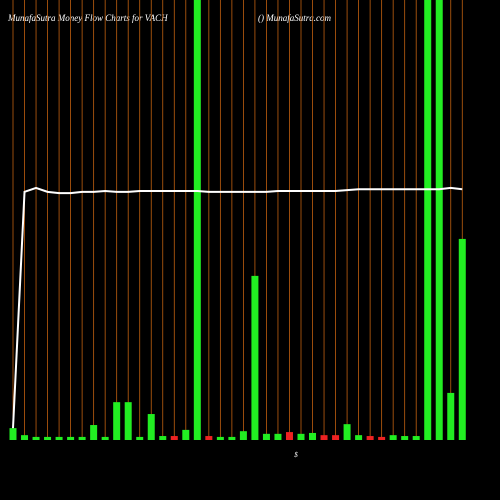  I want to click on chart-title: MunafaSutra Money Flow Charts for VACH, so click(87, 18).